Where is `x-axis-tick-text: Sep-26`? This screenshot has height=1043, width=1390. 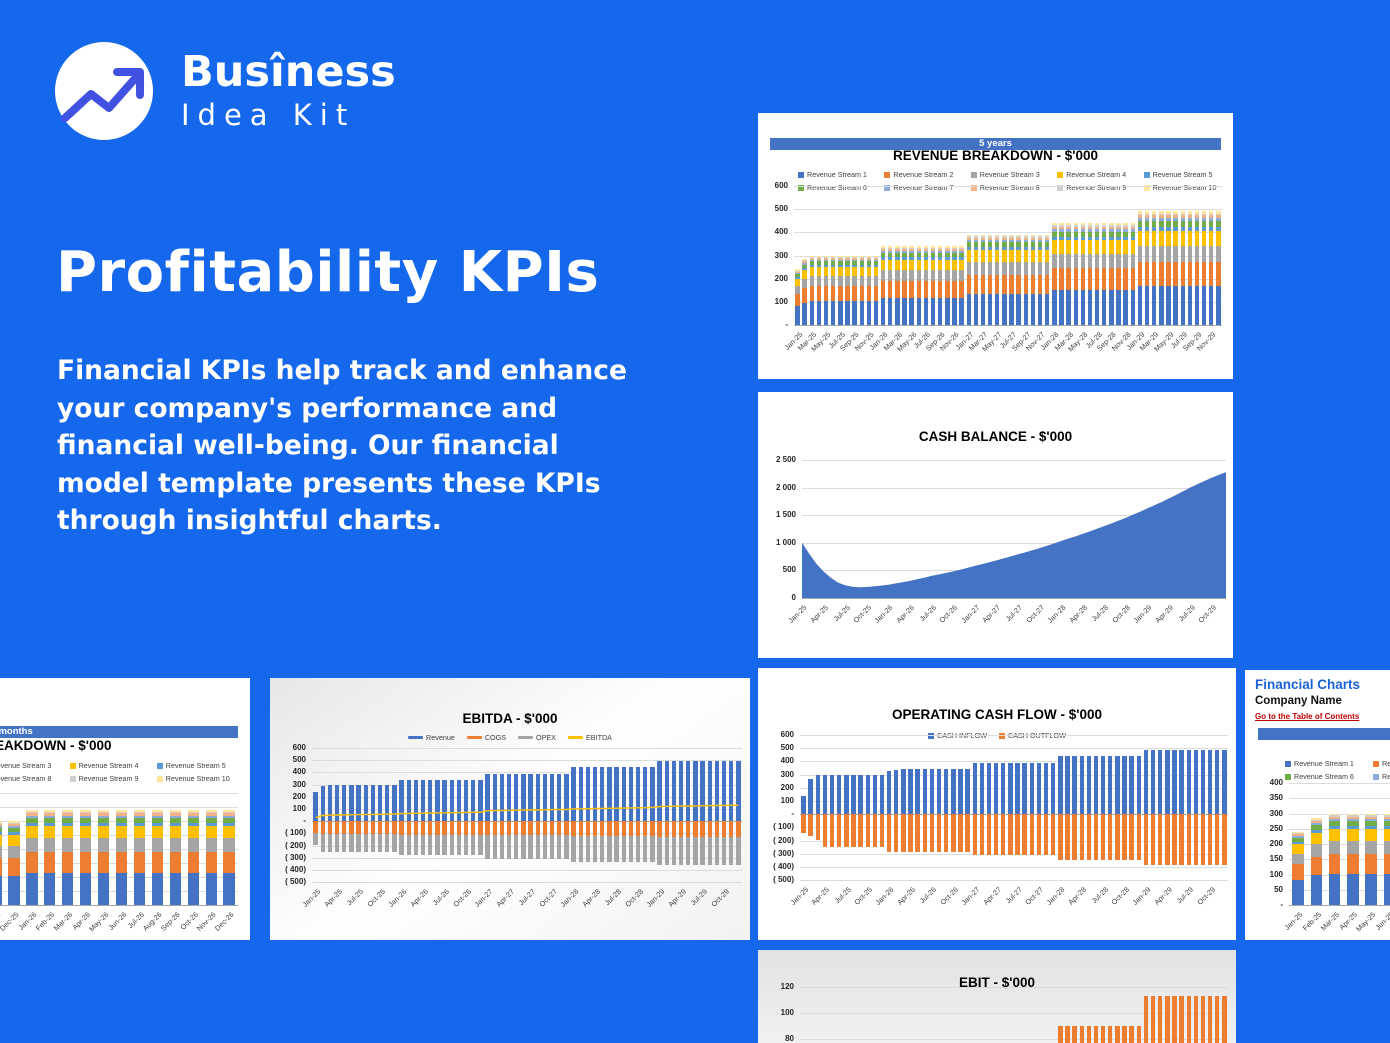 x-axis-tick-text: Sep-26 is located at coordinates (170, 921).